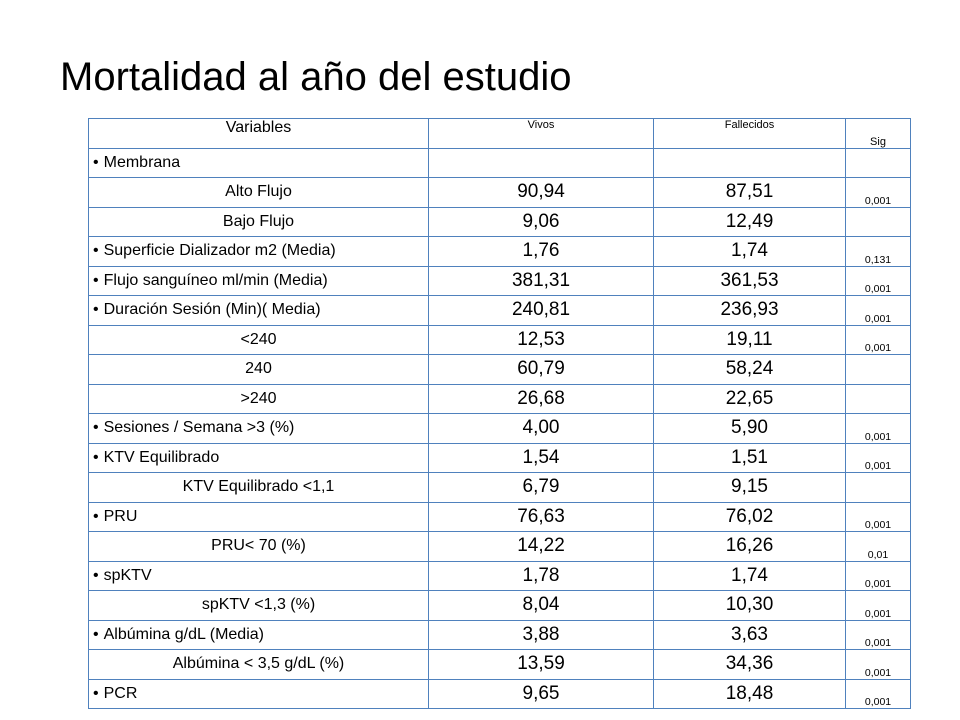  I want to click on fallecidos-cell: 22,65, so click(749, 398).